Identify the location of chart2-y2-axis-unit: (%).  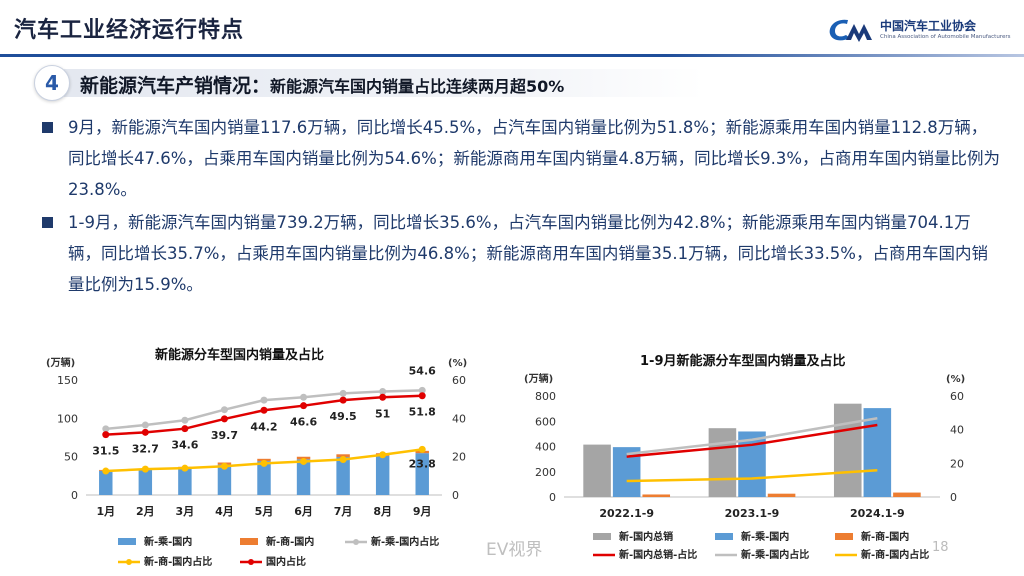
(955, 379).